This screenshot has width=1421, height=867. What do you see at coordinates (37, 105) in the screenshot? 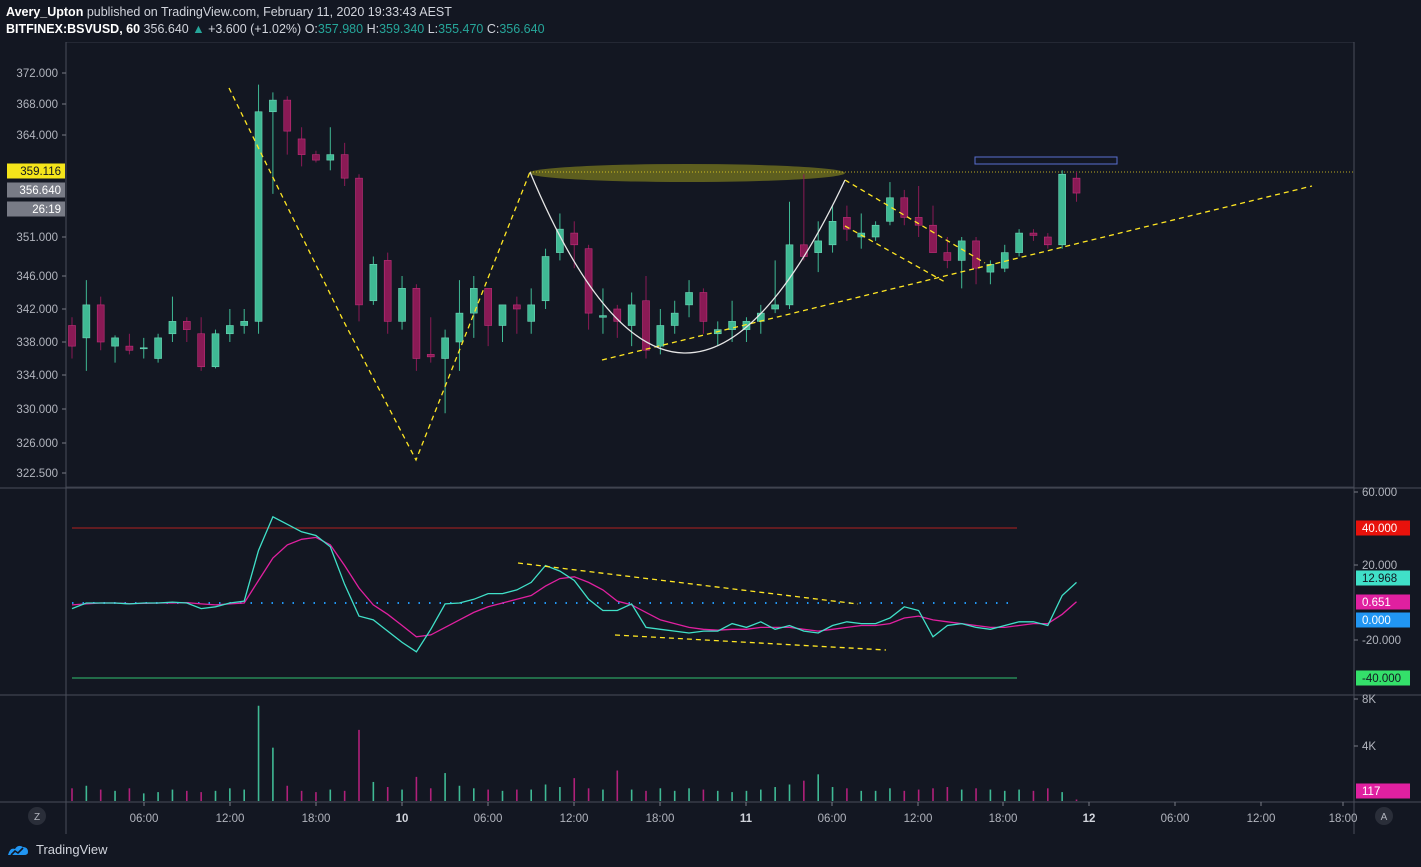
I see `price-tick-label: 368.000` at bounding box center [37, 105].